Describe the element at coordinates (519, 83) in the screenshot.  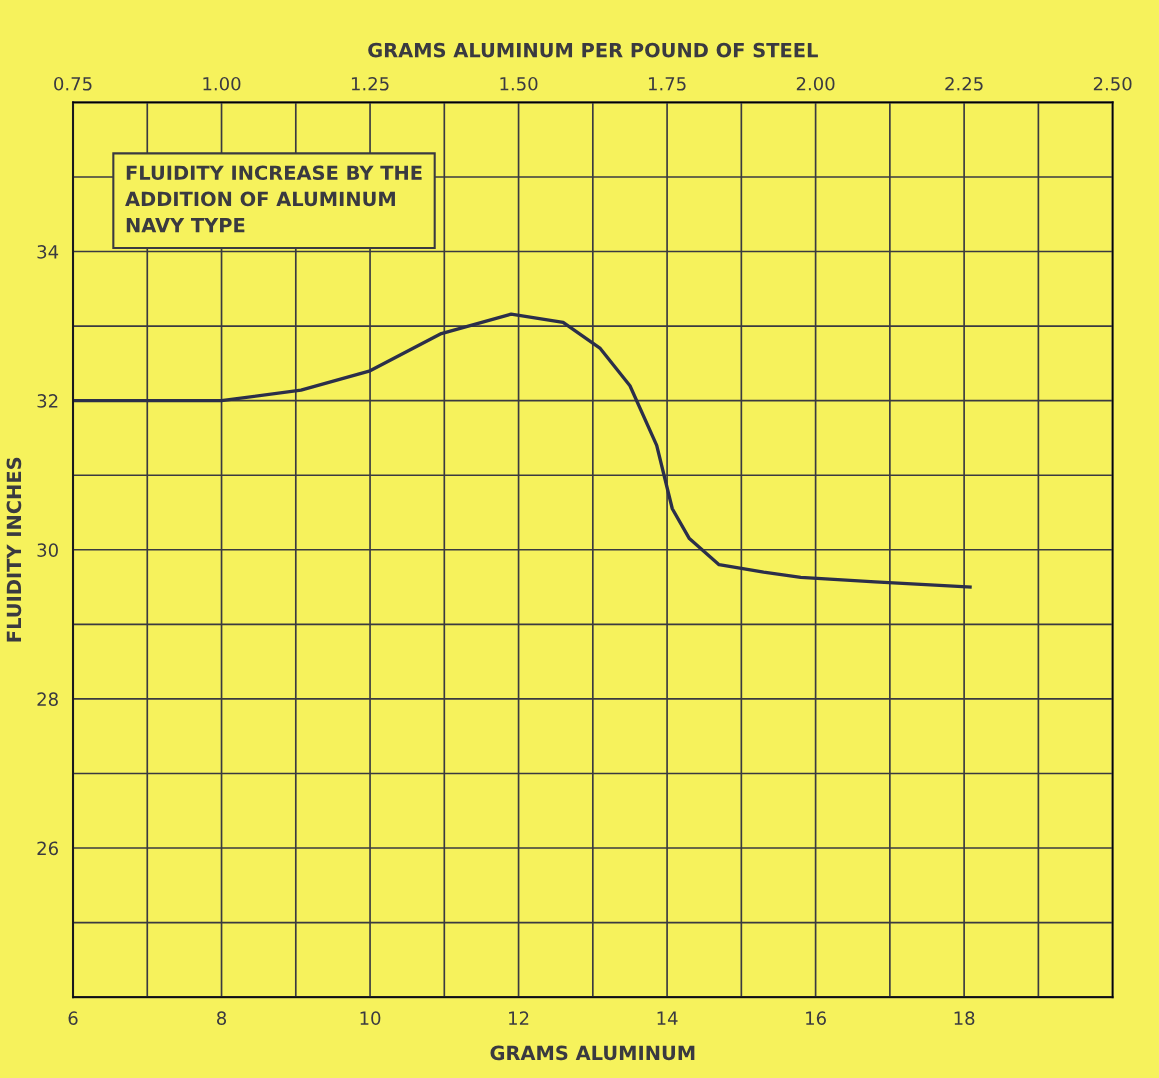
I see `x2-tick-label: 1.50` at that location.